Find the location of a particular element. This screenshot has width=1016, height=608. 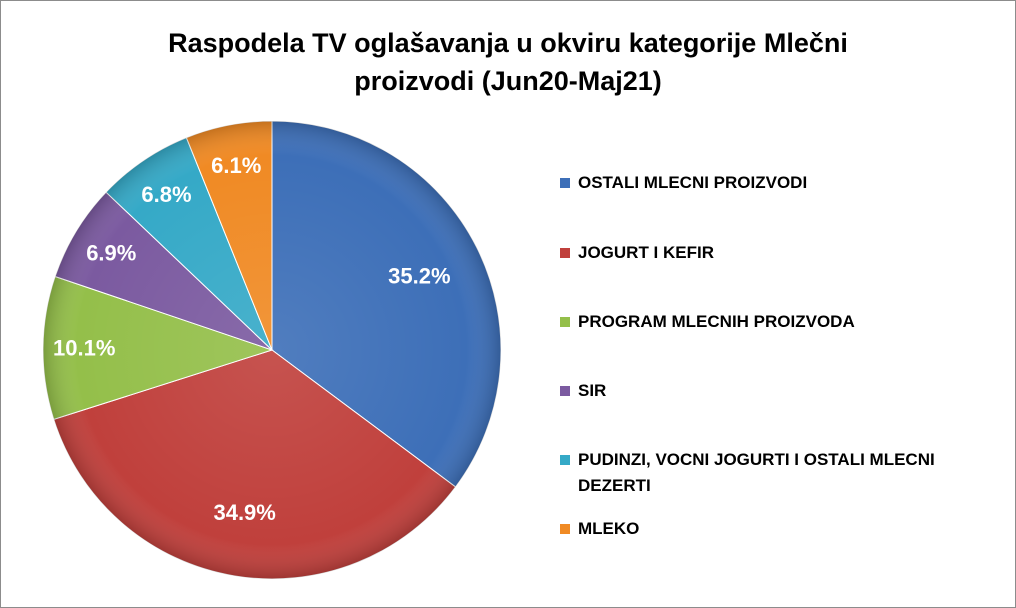

legend-label-1: JOGURT I KEFIR is located at coordinates (646, 252).